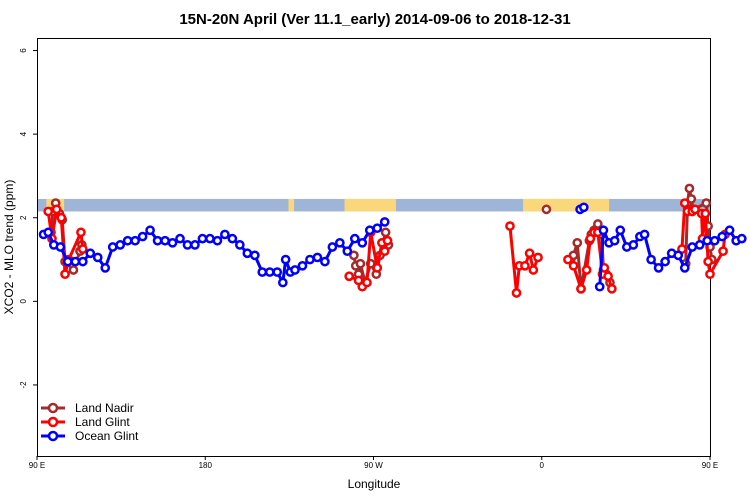 The height and width of the screenshot is (500, 750). I want to click on x-tick-label: 180, so click(206, 465).